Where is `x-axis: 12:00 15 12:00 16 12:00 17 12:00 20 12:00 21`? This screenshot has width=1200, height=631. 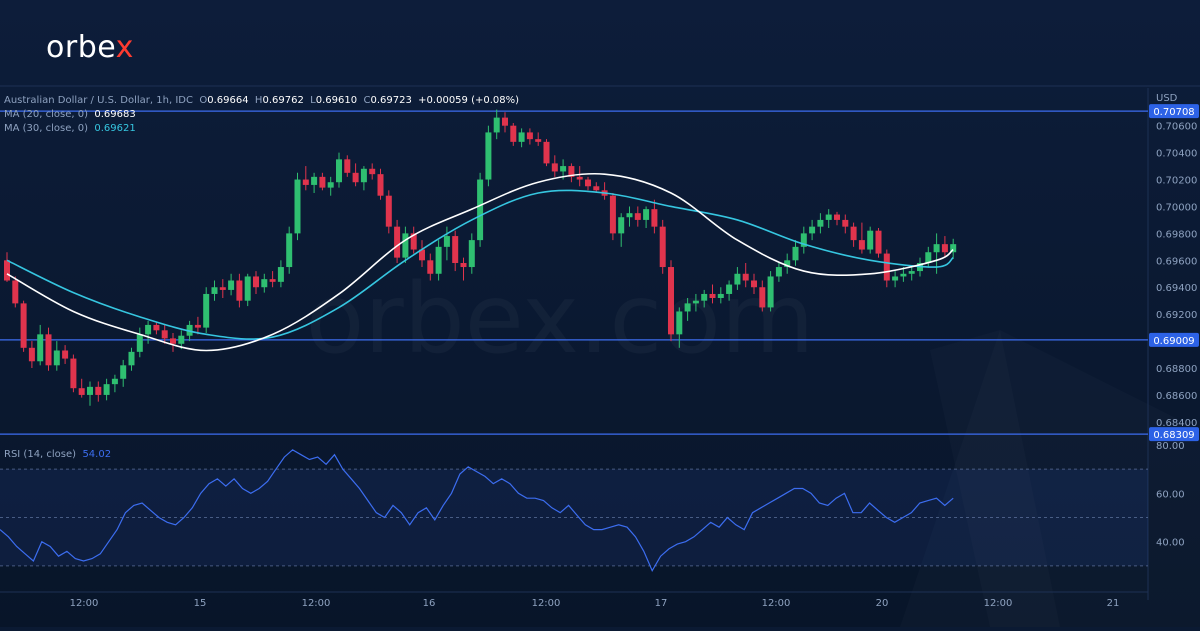
x-axis: 12:00 15 12:00 16 12:00 17 12:00 20 12:00 21 is located at coordinates (595, 603).